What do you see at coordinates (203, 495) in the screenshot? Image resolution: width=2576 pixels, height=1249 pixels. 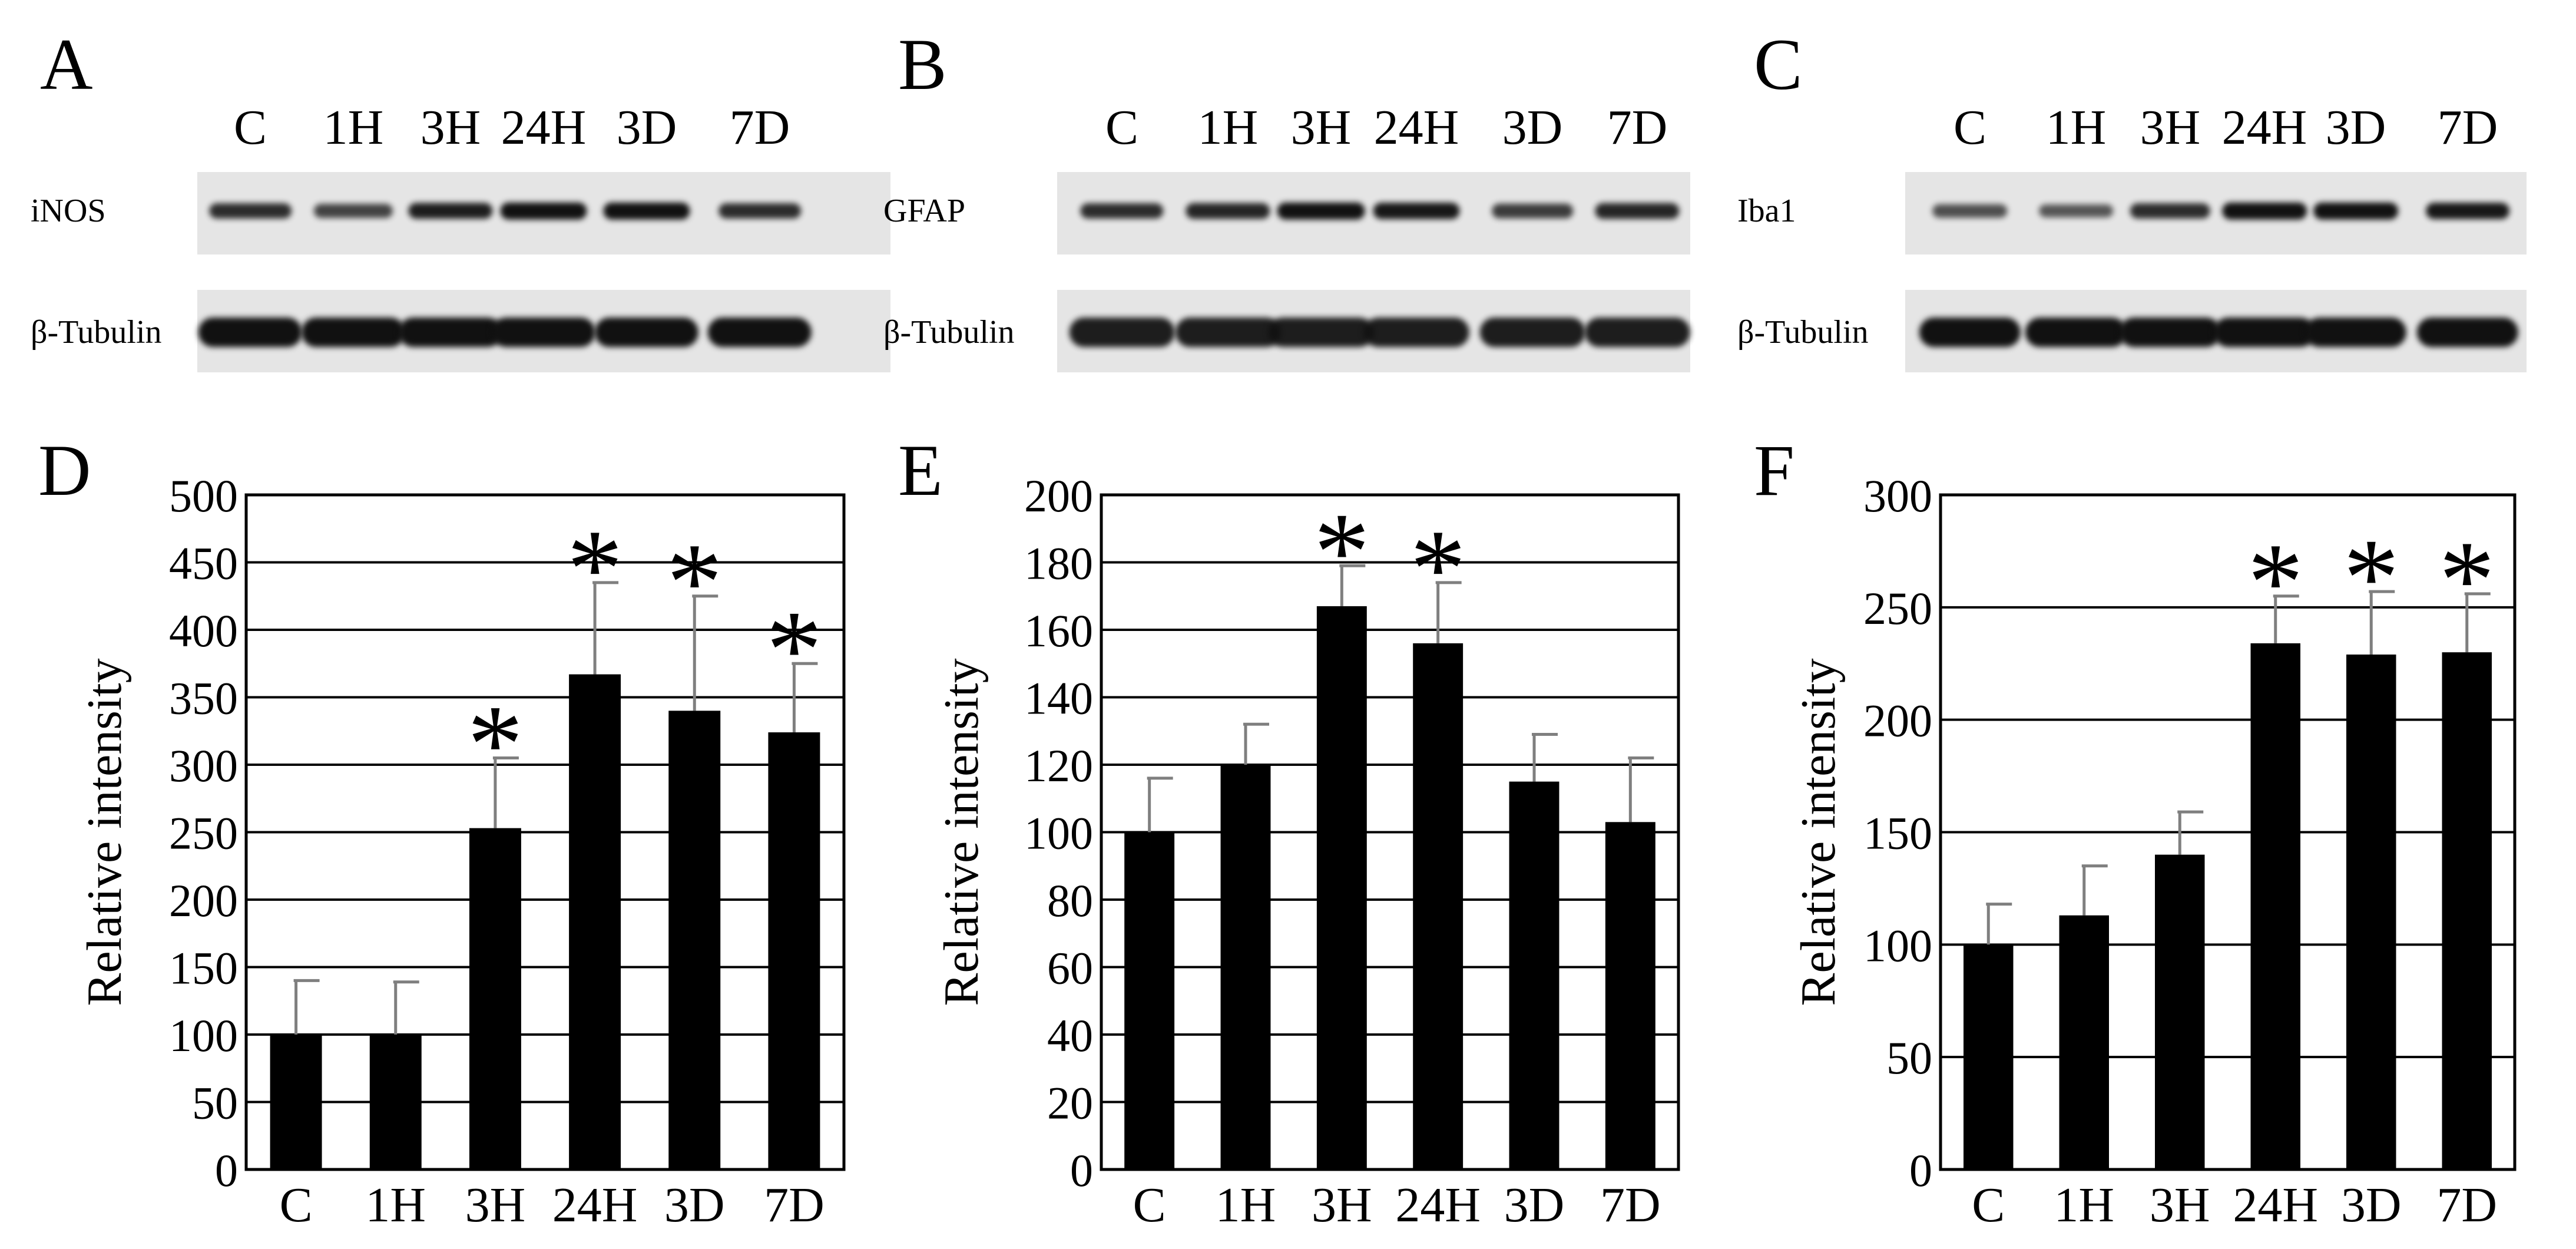 I see `y-tick-label: 500` at bounding box center [203, 495].